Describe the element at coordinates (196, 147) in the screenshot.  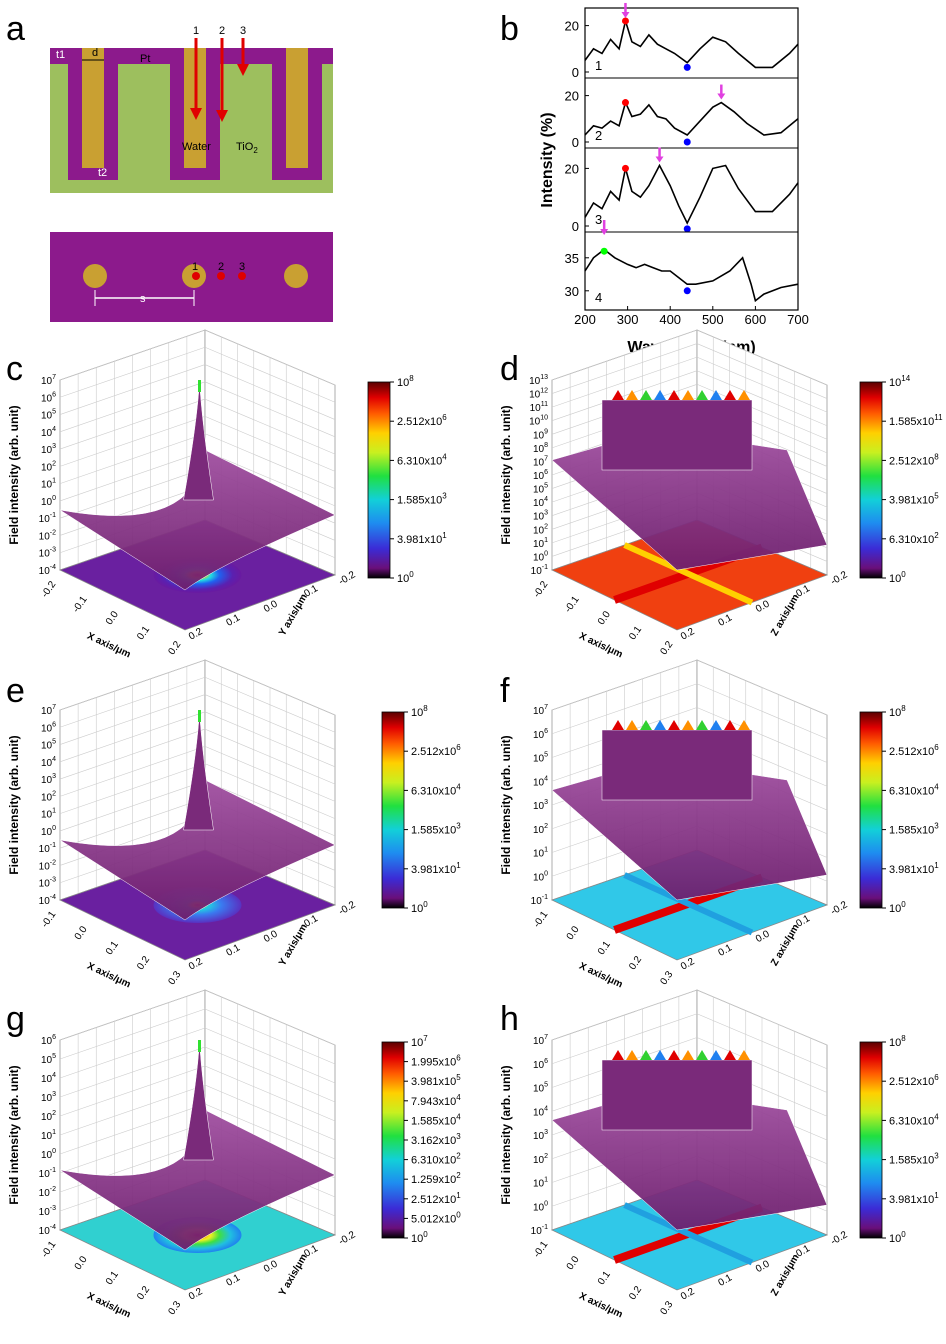
I see `water-label: Water` at that location.